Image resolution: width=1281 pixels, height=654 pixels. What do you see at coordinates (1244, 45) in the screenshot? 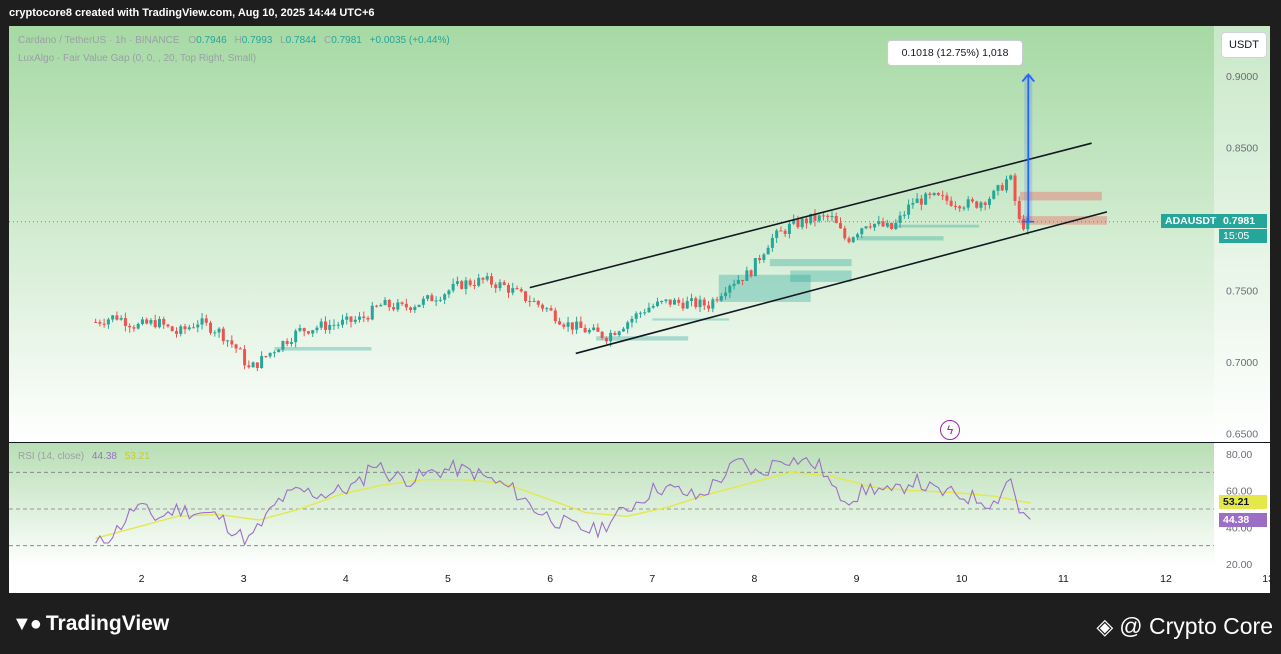
I see `currency-button: USDT` at bounding box center [1244, 45].